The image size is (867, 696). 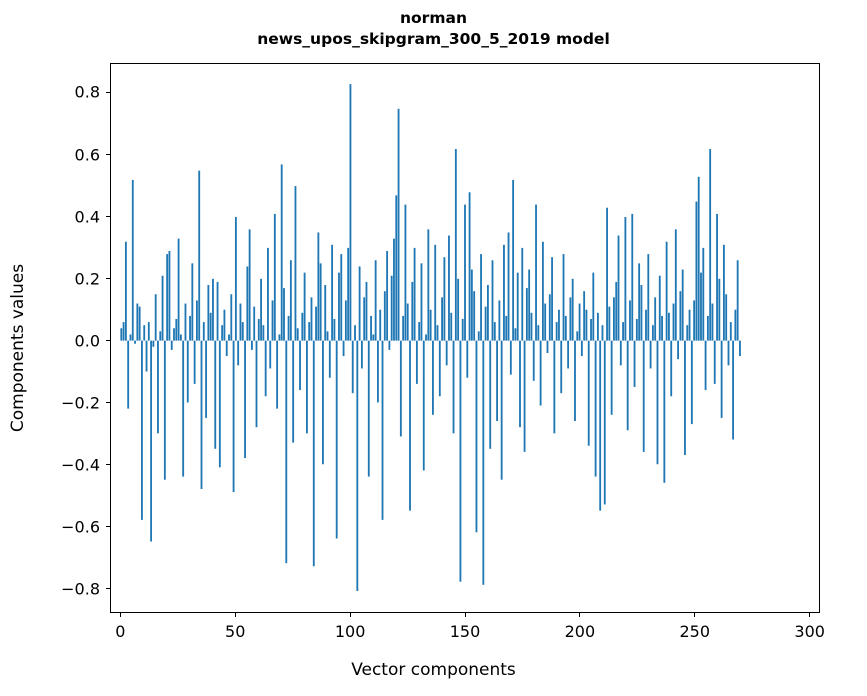 I want to click on x-tick-label: 150, so click(x=465, y=631).